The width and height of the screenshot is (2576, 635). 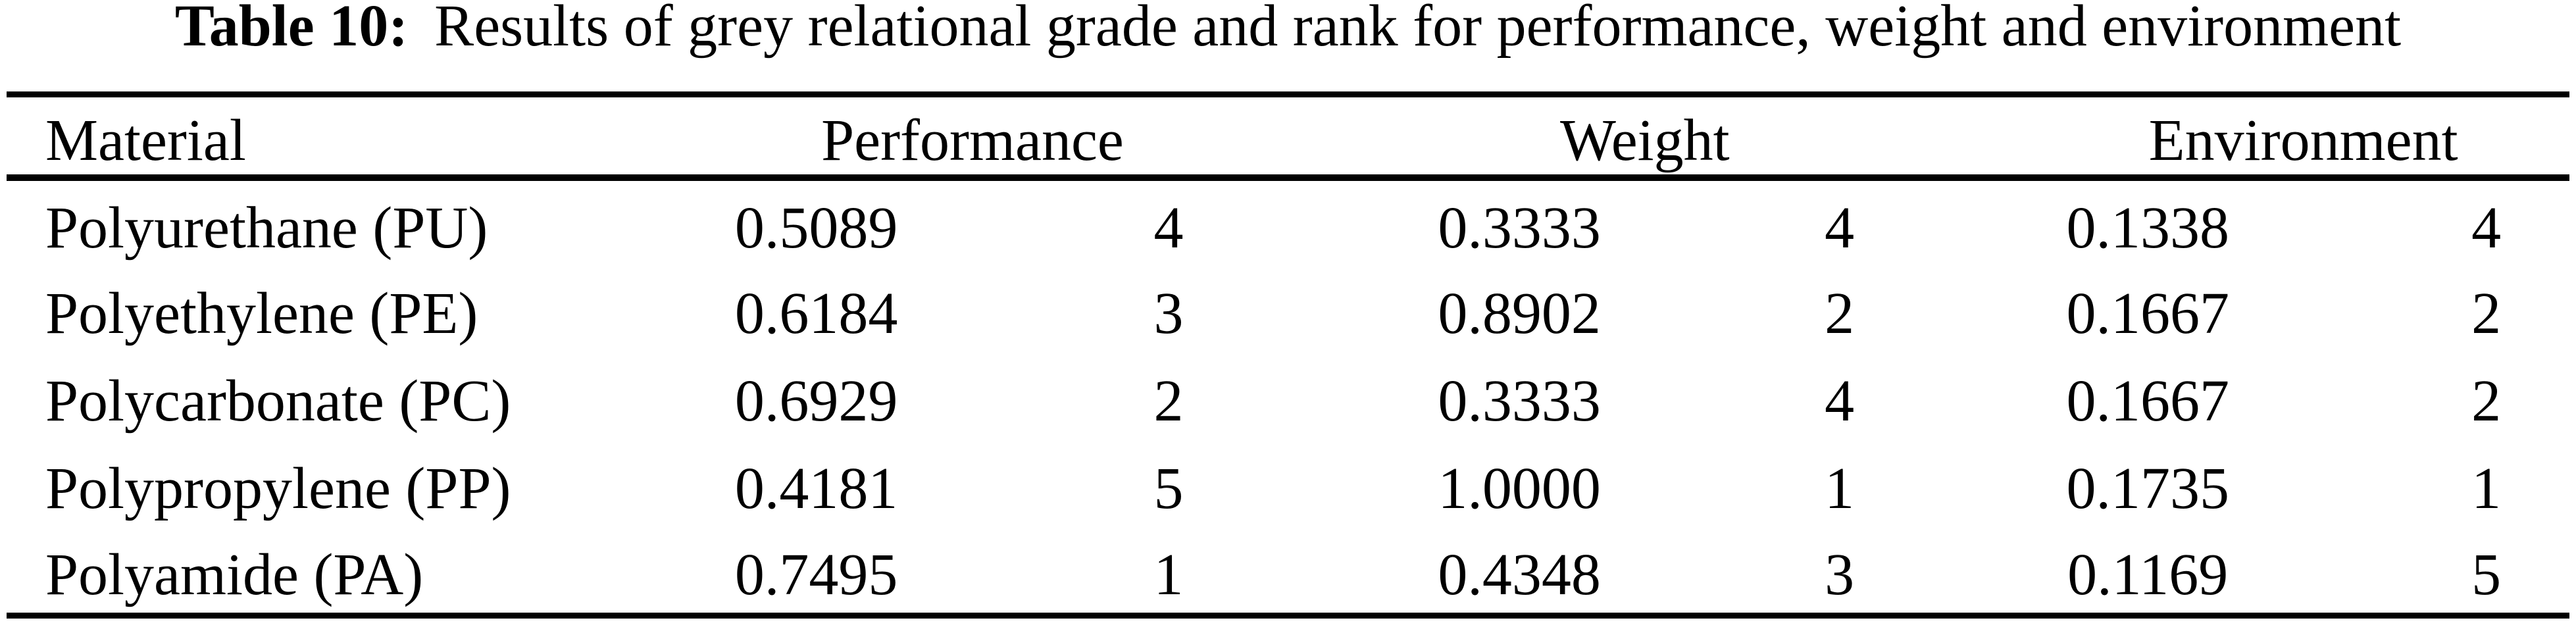 What do you see at coordinates (1168, 313) in the screenshot?
I see `performance-rank-cell: 3` at bounding box center [1168, 313].